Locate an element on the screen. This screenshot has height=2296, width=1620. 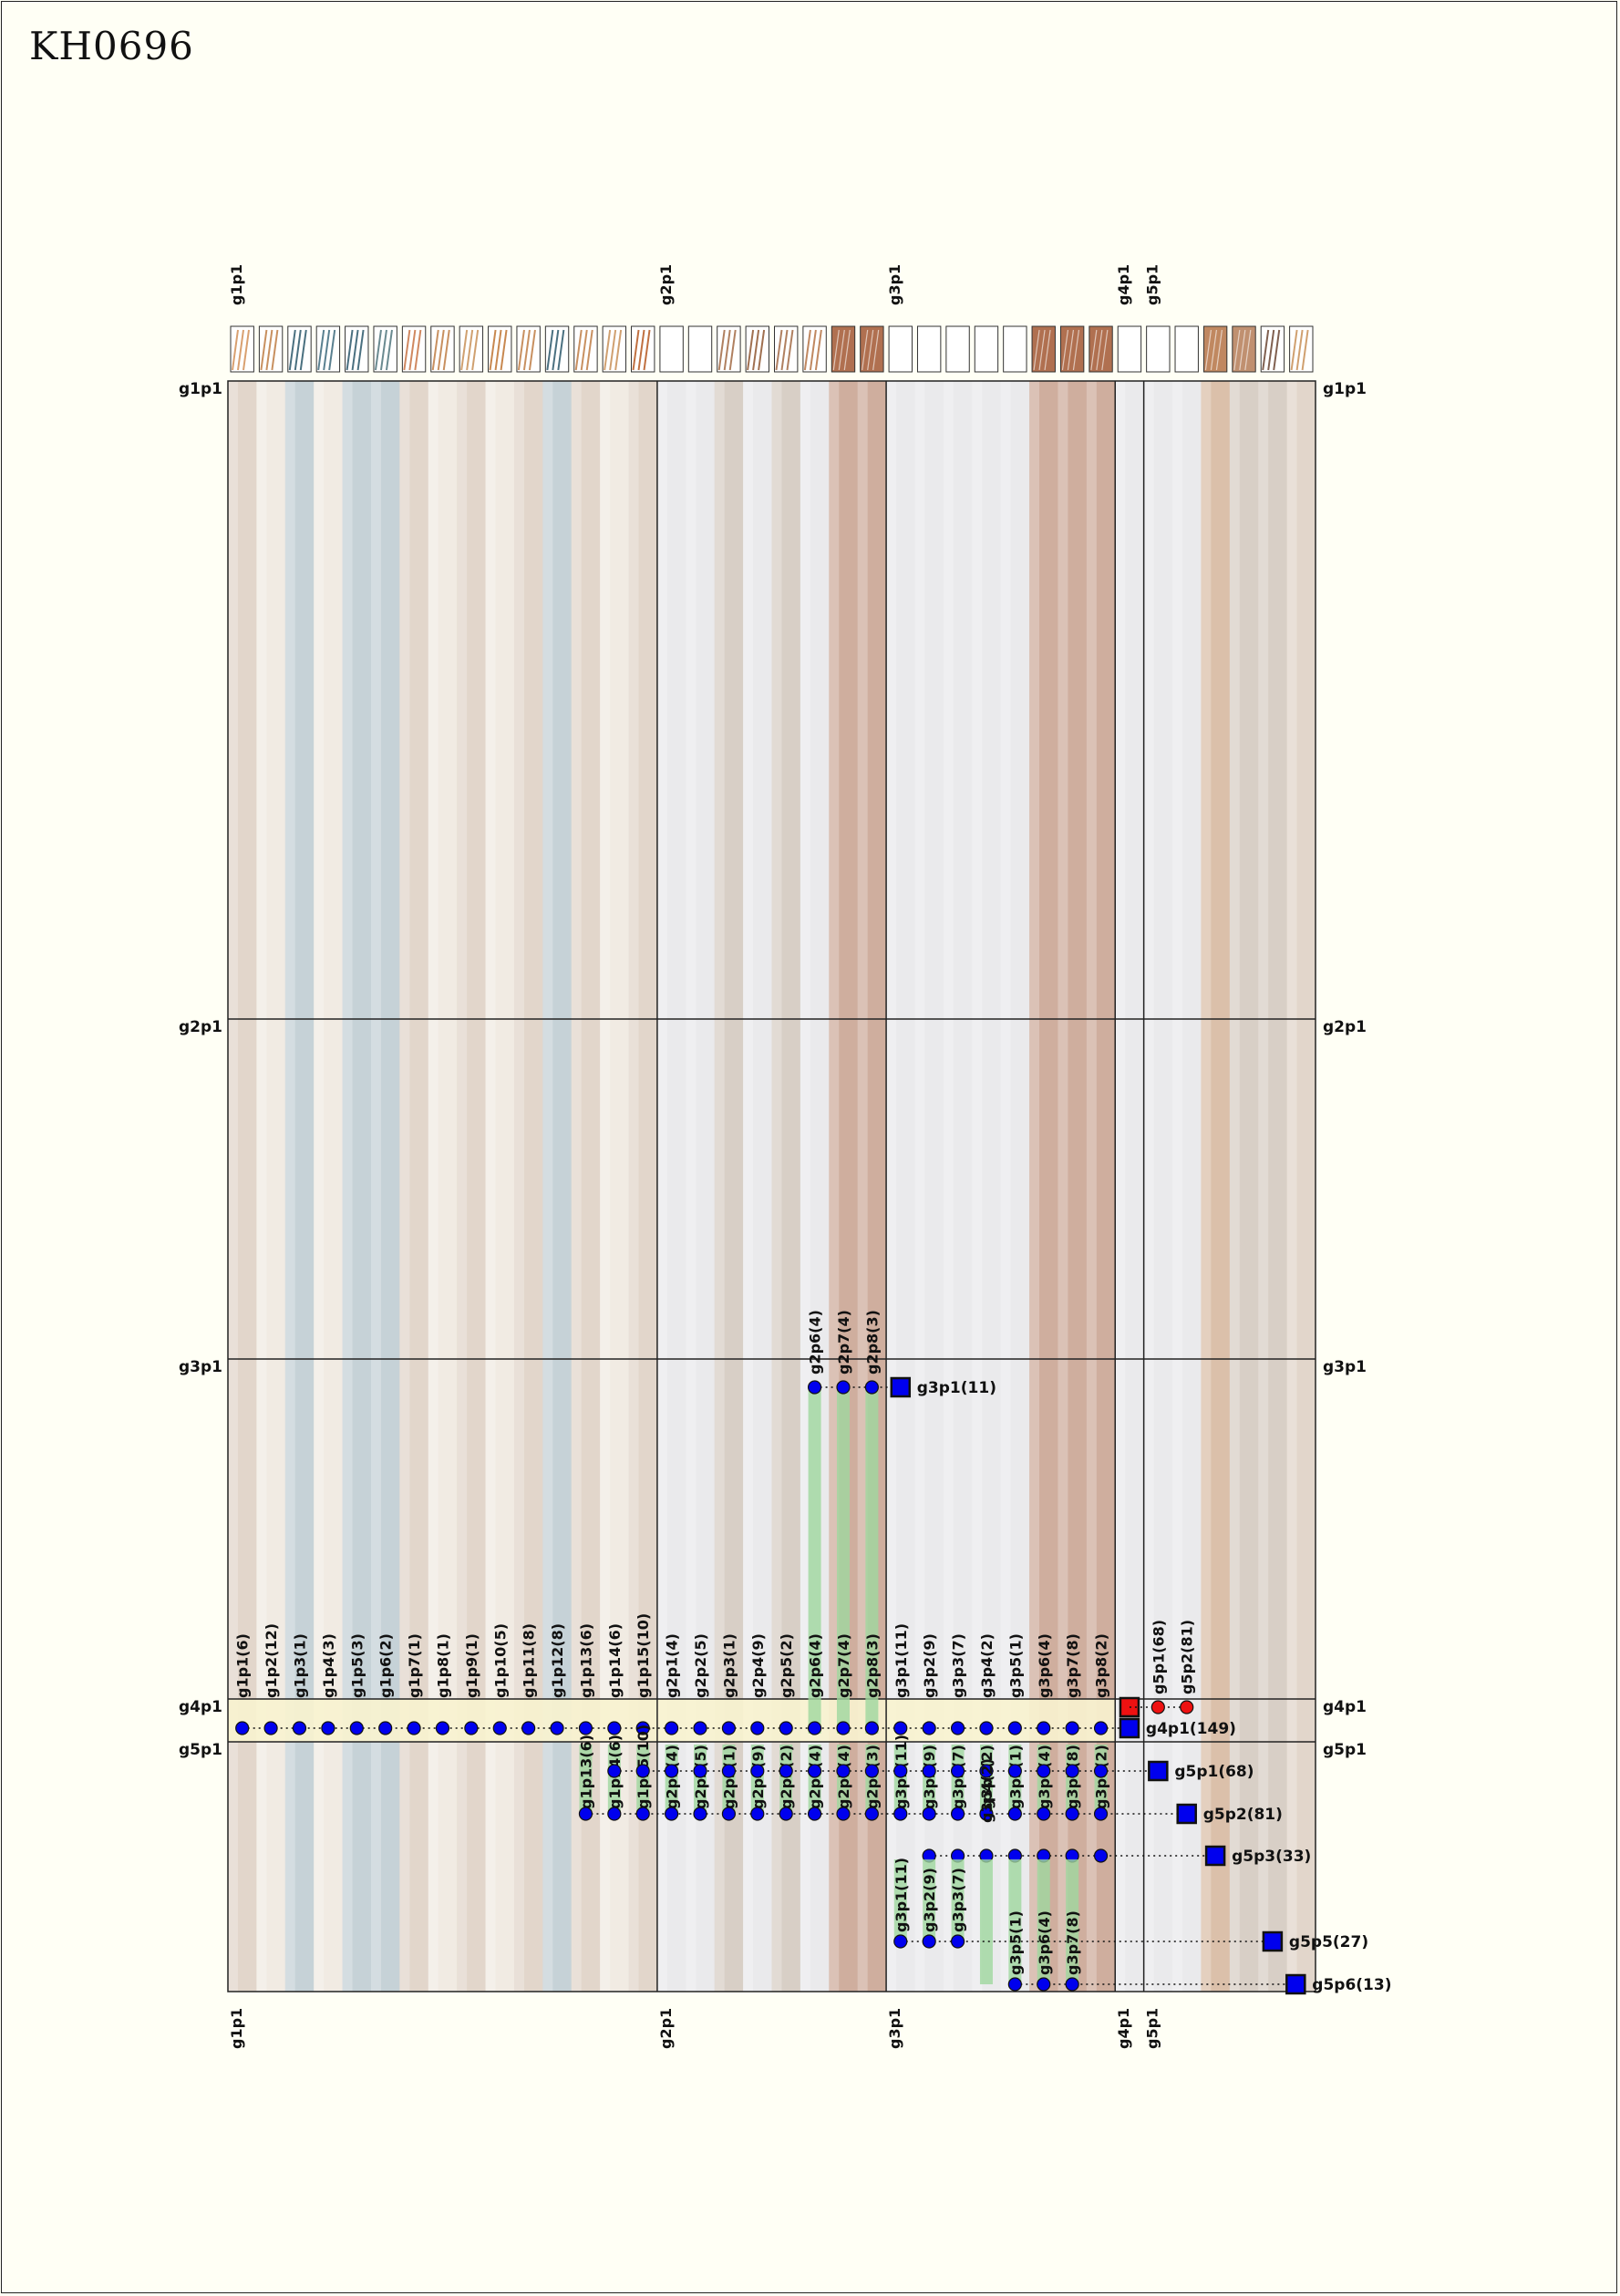
row-label-left: g2p1 is located at coordinates (200, 1027).